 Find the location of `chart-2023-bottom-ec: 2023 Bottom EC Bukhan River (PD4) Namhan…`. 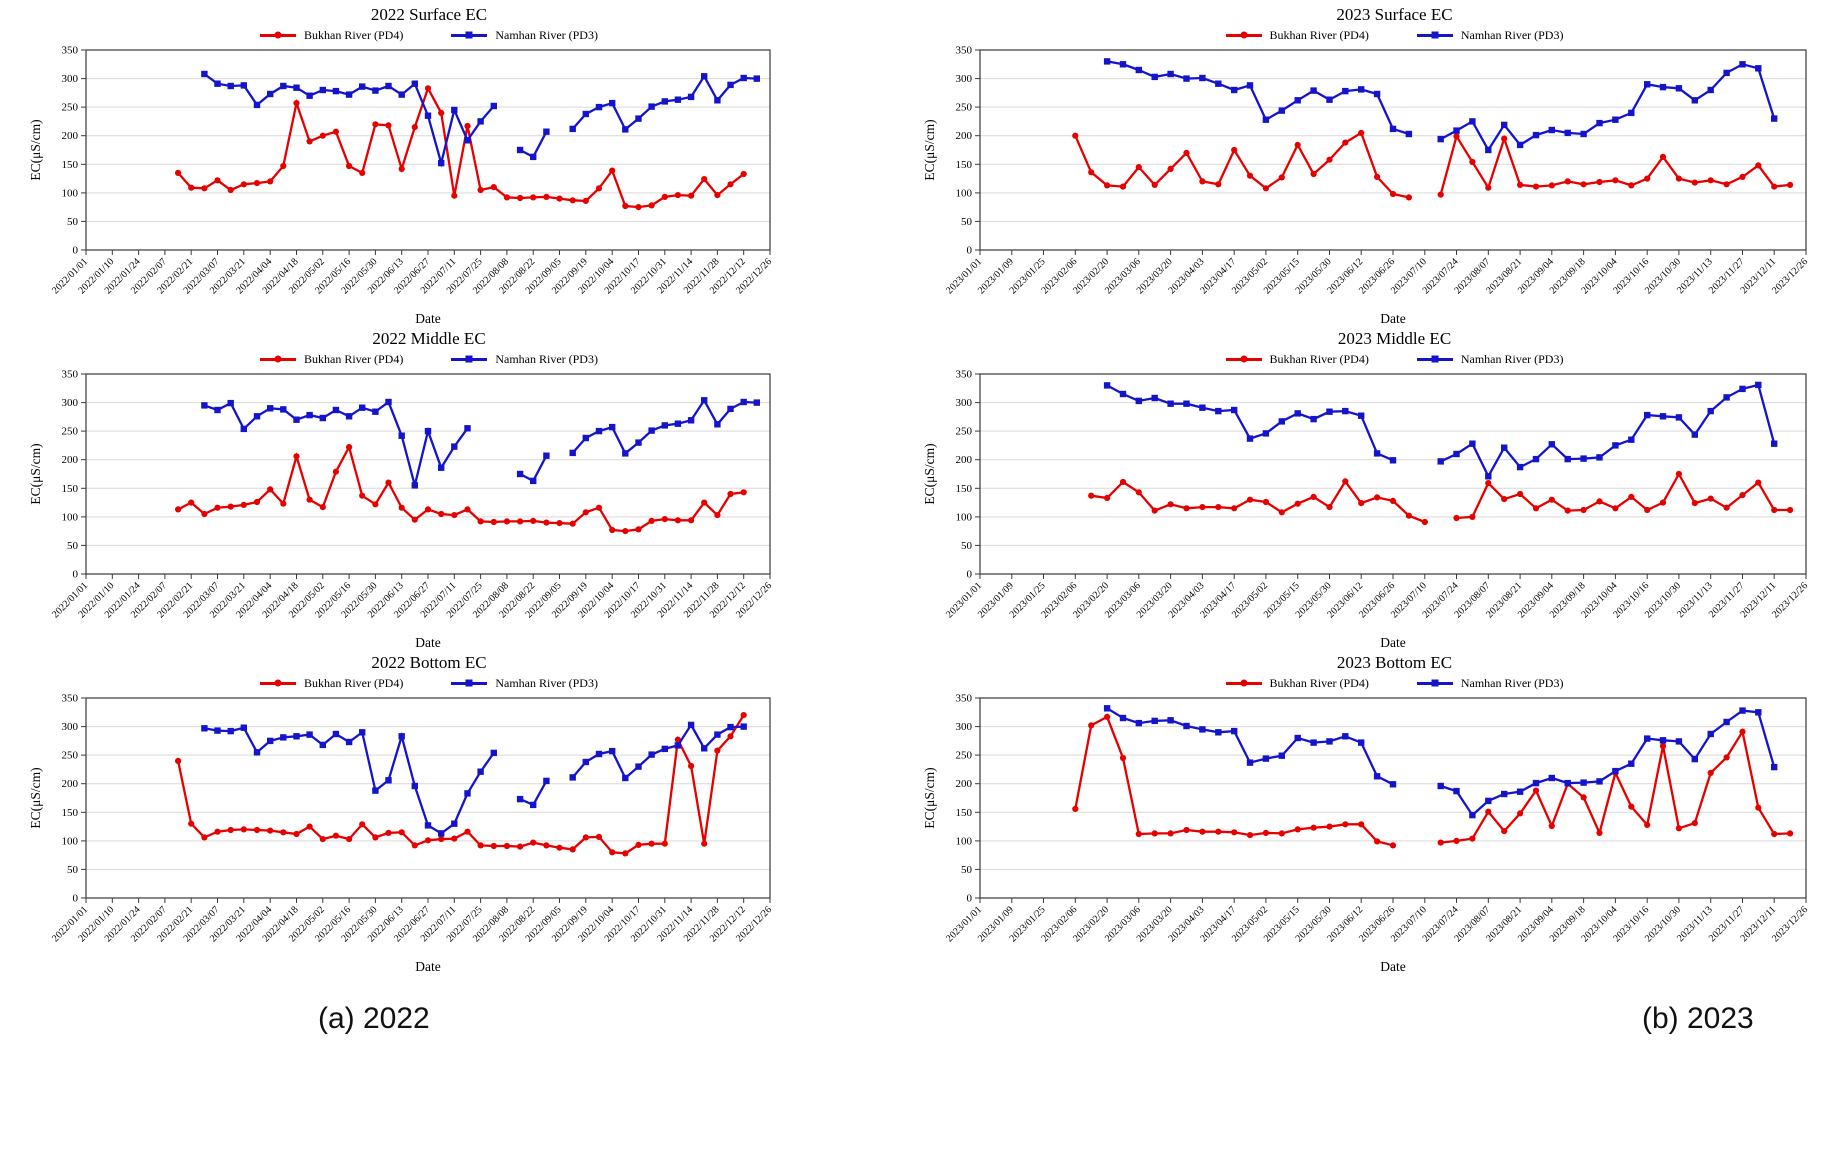

chart-2023-bottom-ec: 2023 Bottom EC Bukhan River (PD4) Namhan… is located at coordinates (1371, 814).